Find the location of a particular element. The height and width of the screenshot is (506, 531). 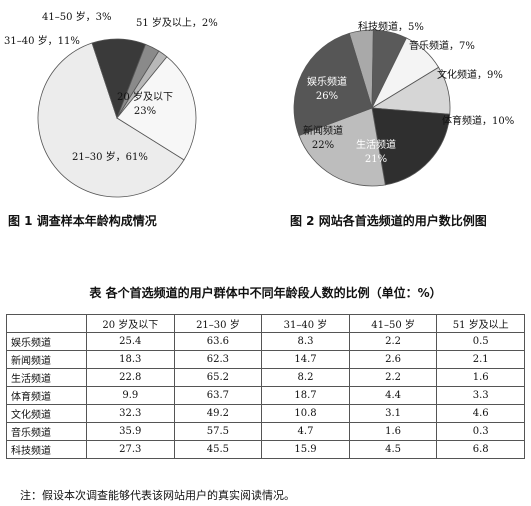

figure2-caption: 图 2 网站各首选频道的用户数比例图 is located at coordinates (388, 221).